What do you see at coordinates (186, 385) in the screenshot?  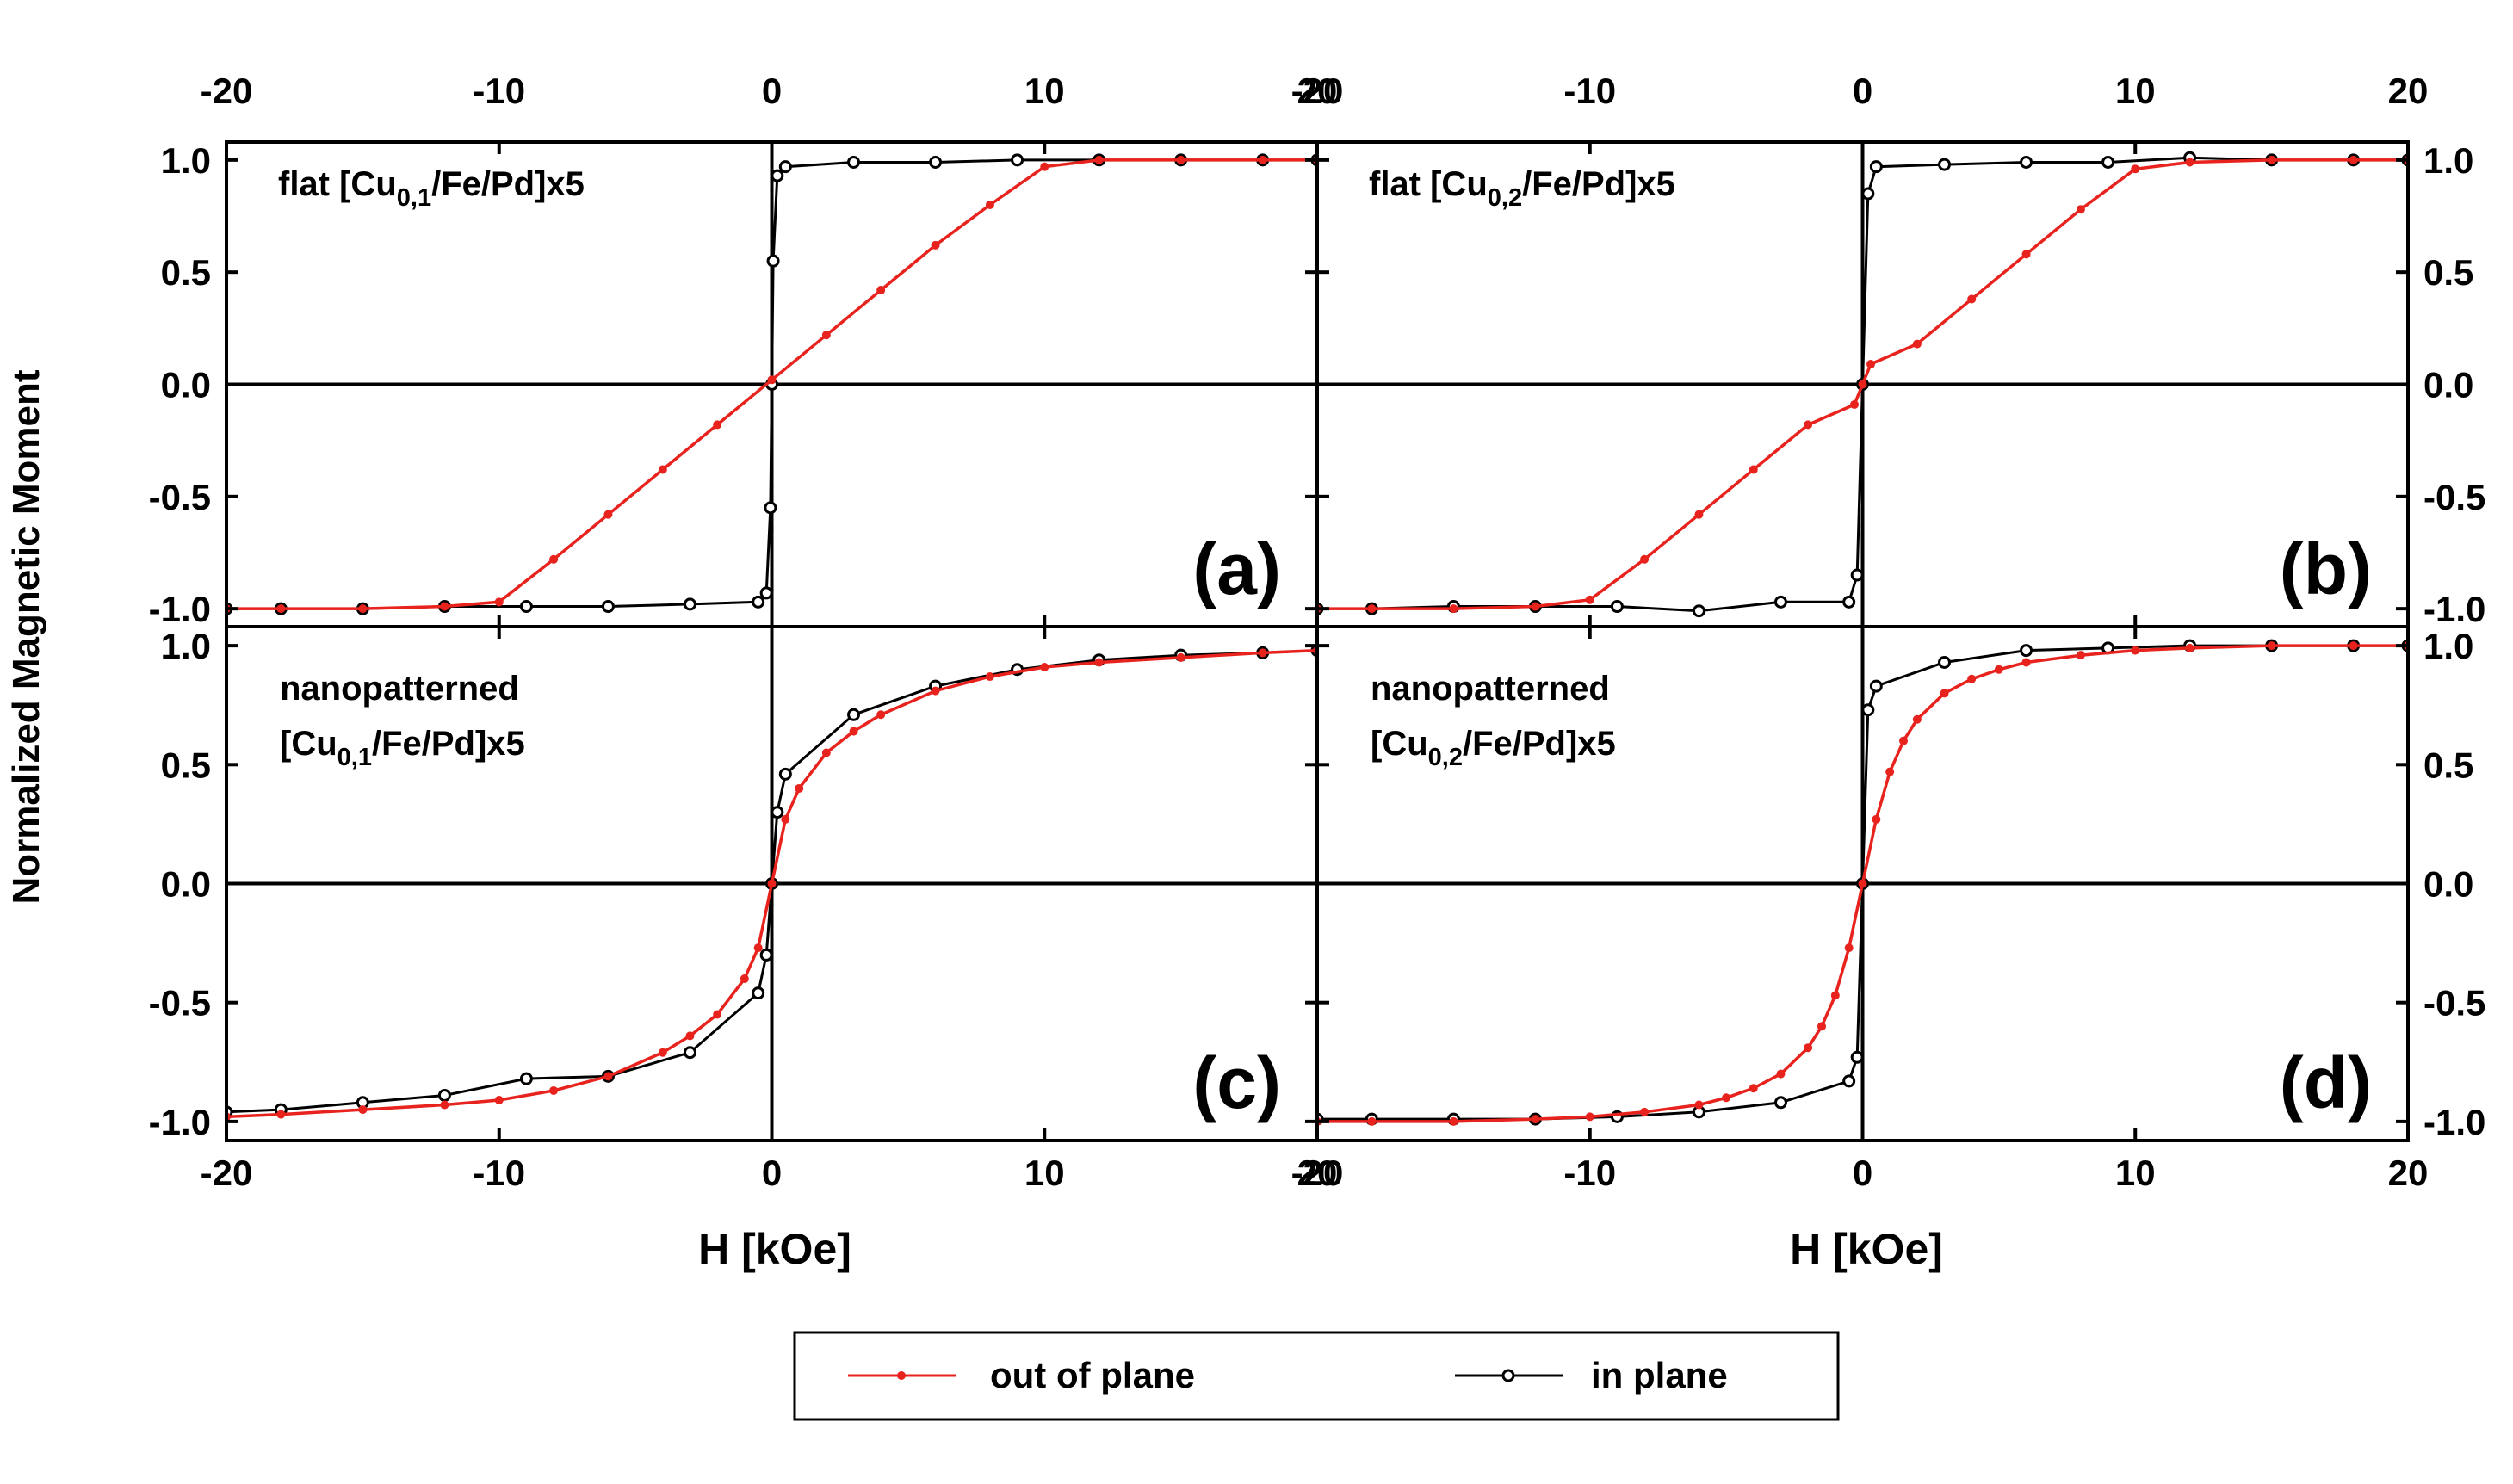 I see `y-tick-label: 0.0` at bounding box center [186, 385].